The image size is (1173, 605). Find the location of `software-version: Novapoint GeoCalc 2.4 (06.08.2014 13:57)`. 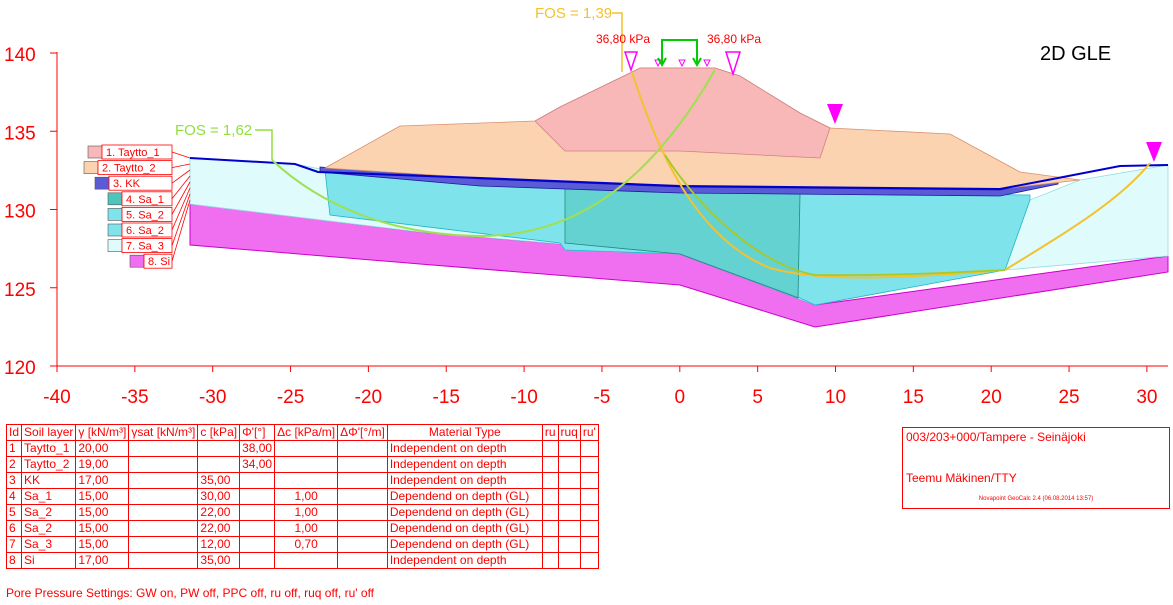

software-version: Novapoint GeoCalc 2.4 (06.08.2014 13:57) is located at coordinates (1036, 499).